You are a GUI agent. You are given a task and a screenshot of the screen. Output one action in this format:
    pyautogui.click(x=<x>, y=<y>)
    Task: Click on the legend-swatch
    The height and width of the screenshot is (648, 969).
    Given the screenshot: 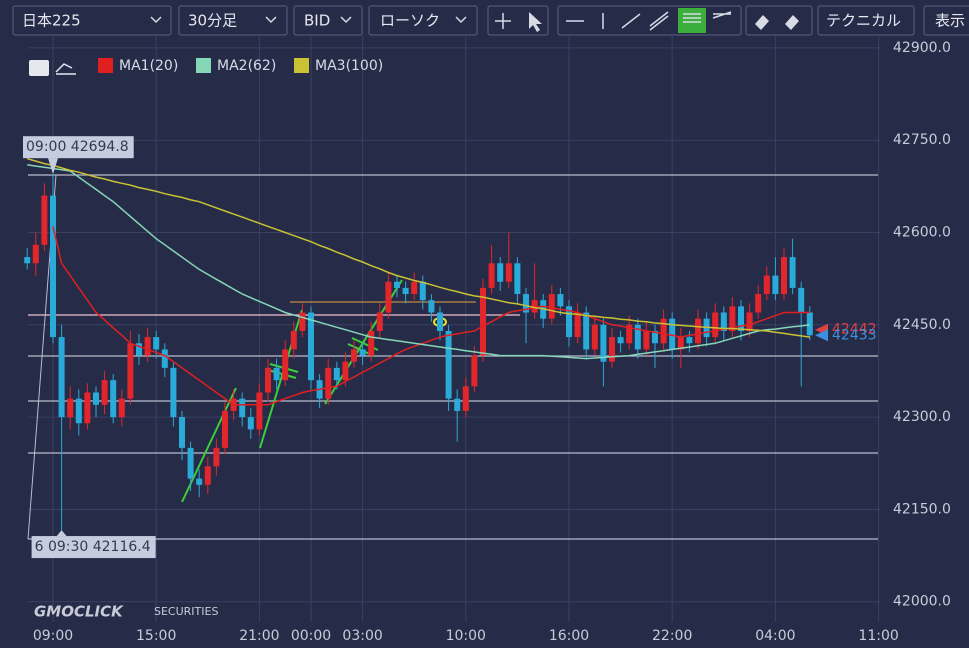 What is the action you would take?
    pyautogui.click(x=301, y=65)
    